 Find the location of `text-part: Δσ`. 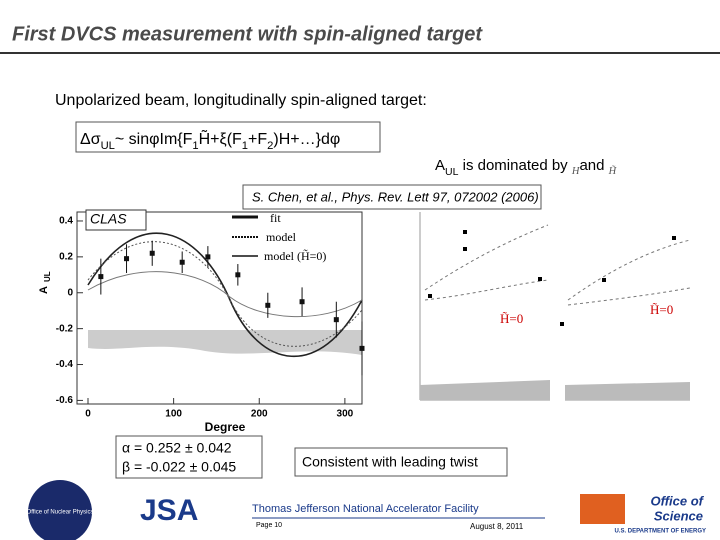

text-part: Δσ is located at coordinates (90, 139).